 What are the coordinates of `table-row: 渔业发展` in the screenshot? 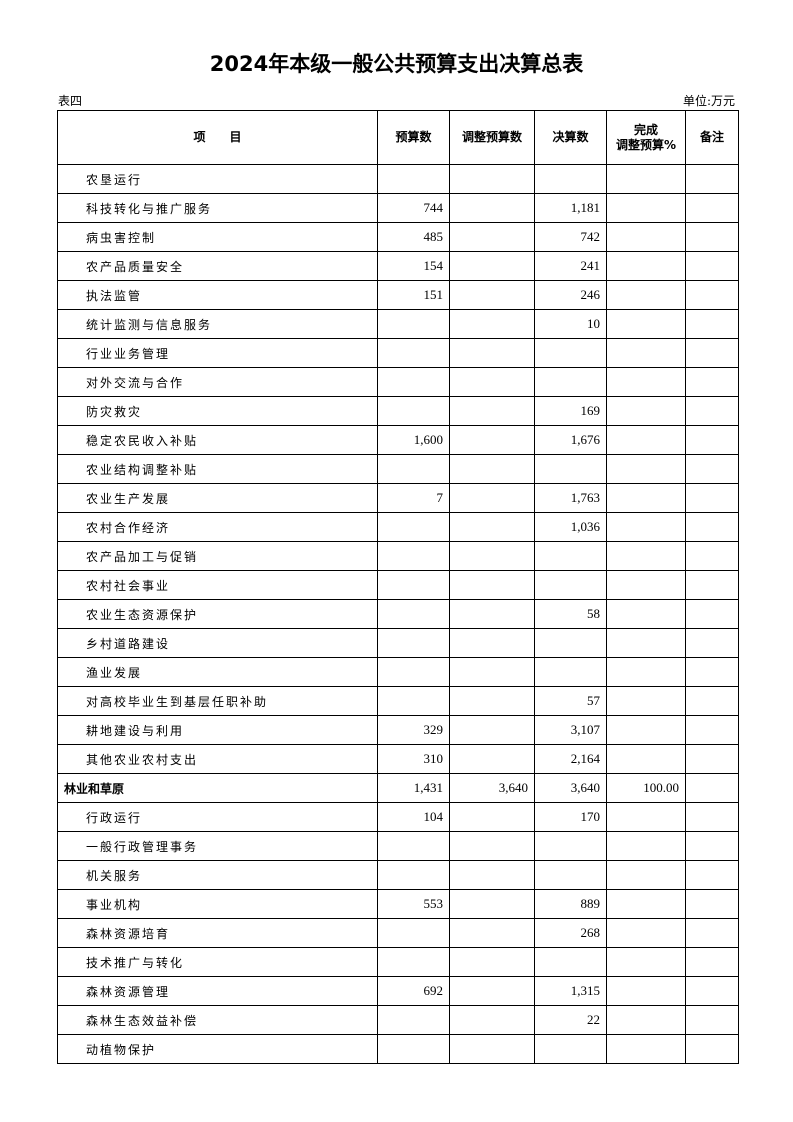 It's located at (398, 672).